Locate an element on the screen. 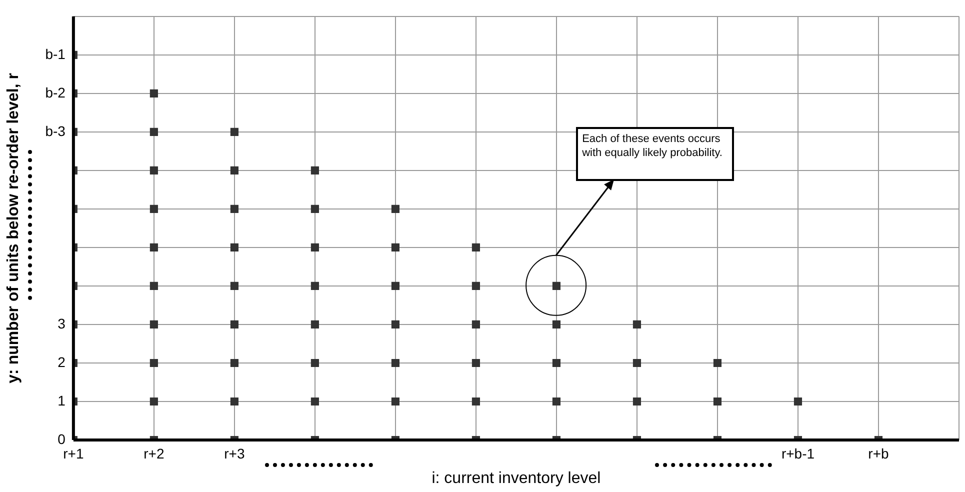 The height and width of the screenshot is (492, 965). x-tick-label: r+1 is located at coordinates (73, 453).